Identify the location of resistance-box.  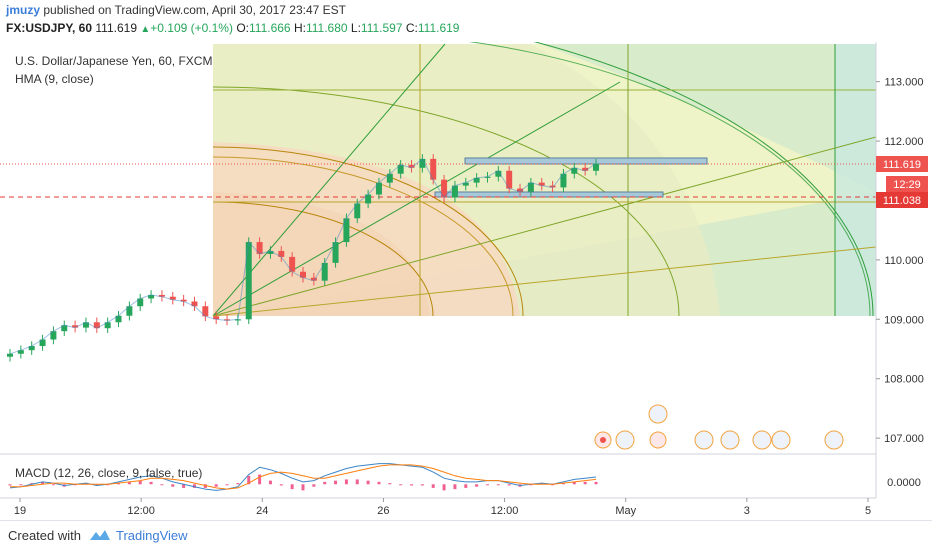
(586, 161).